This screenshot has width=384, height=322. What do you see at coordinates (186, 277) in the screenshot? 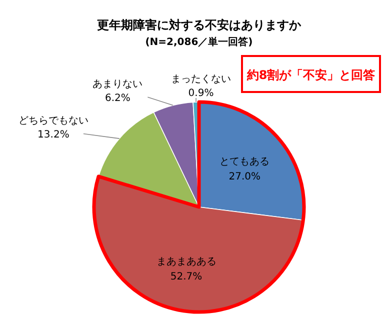
I see `data-label: 52.7%` at bounding box center [186, 277].